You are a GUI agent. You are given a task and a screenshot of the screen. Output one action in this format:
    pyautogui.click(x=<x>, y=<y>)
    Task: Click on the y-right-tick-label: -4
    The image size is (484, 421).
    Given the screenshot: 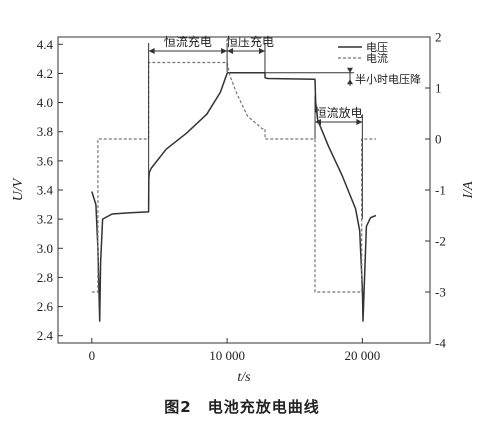 What is the action you would take?
    pyautogui.click(x=440, y=343)
    